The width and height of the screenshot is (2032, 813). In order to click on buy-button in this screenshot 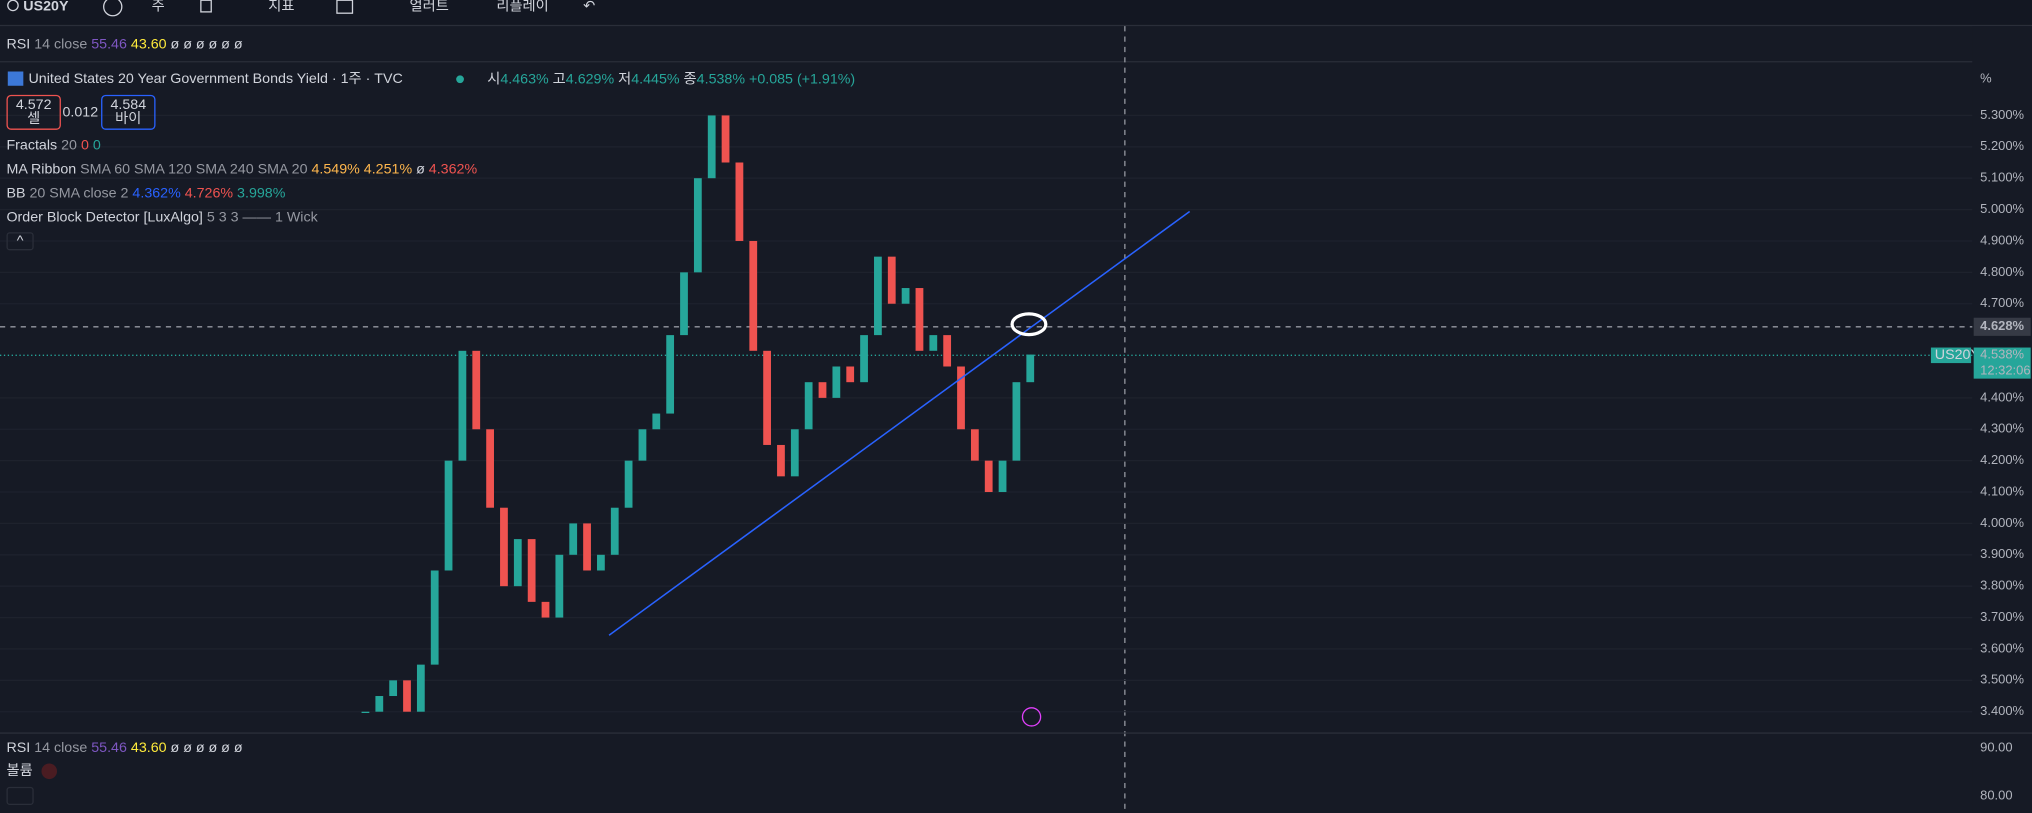, I will do `click(128, 112)`.